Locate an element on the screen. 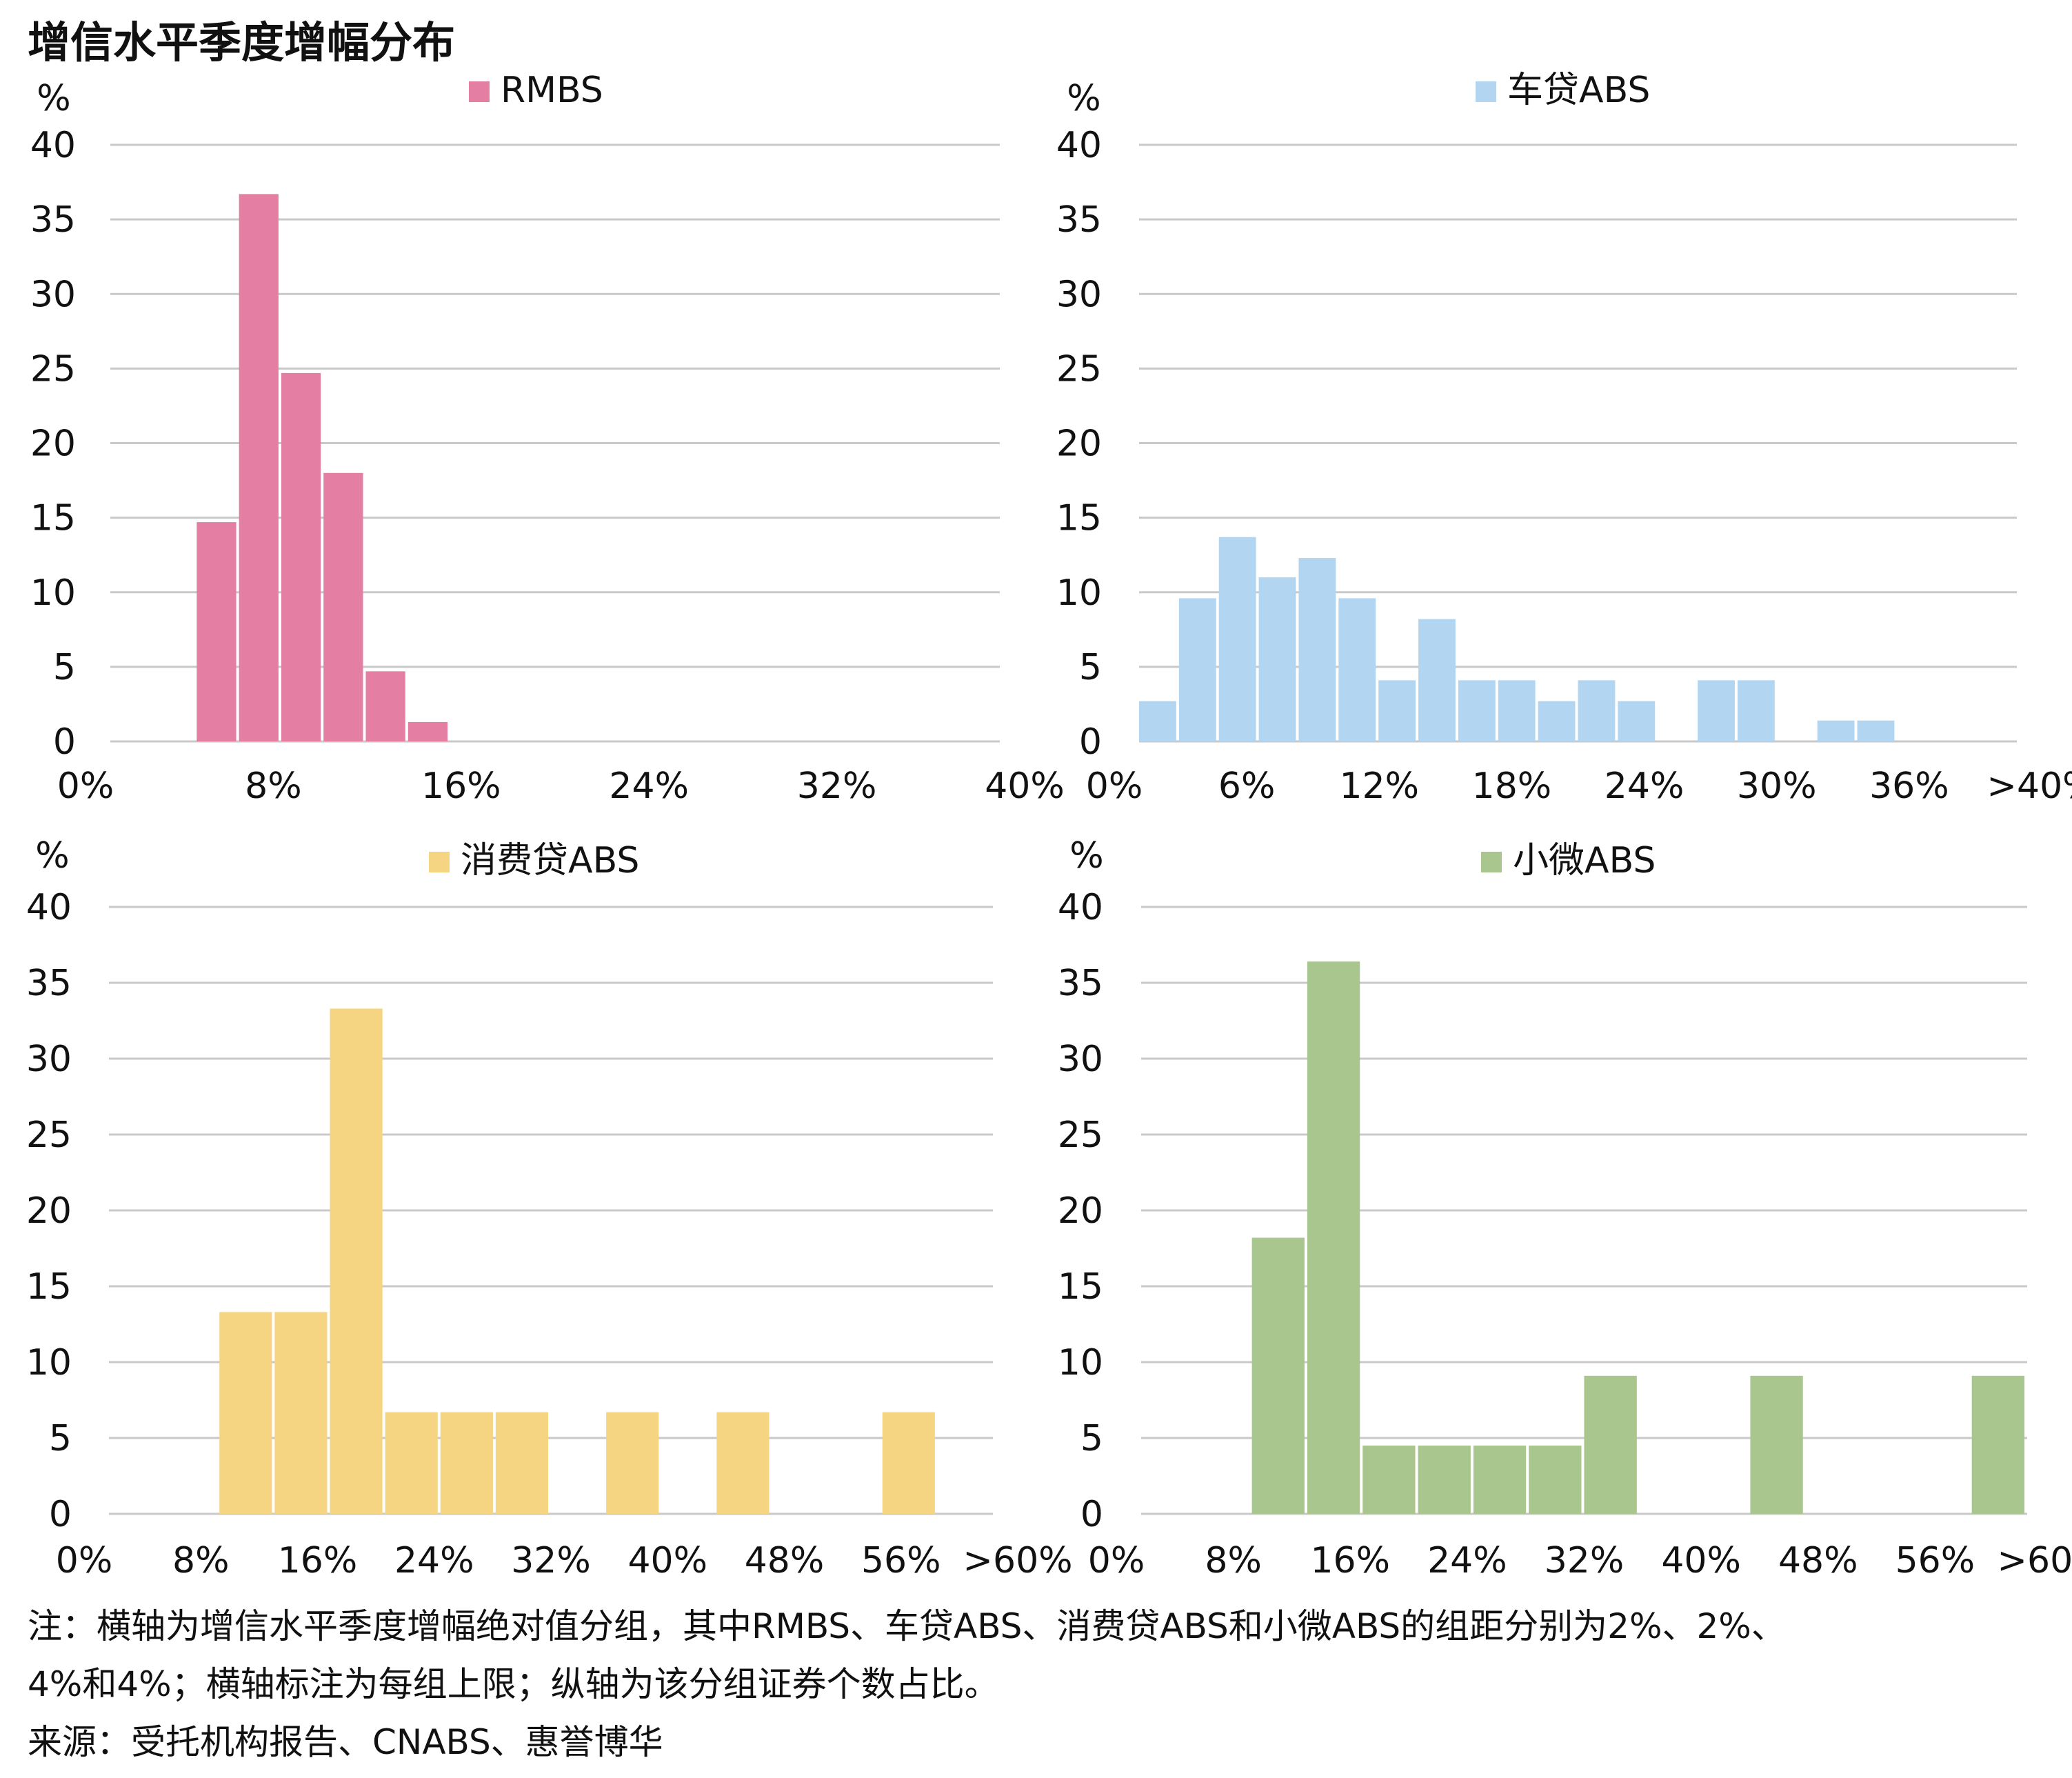  x-tick-label: >40% is located at coordinates (2029, 786).